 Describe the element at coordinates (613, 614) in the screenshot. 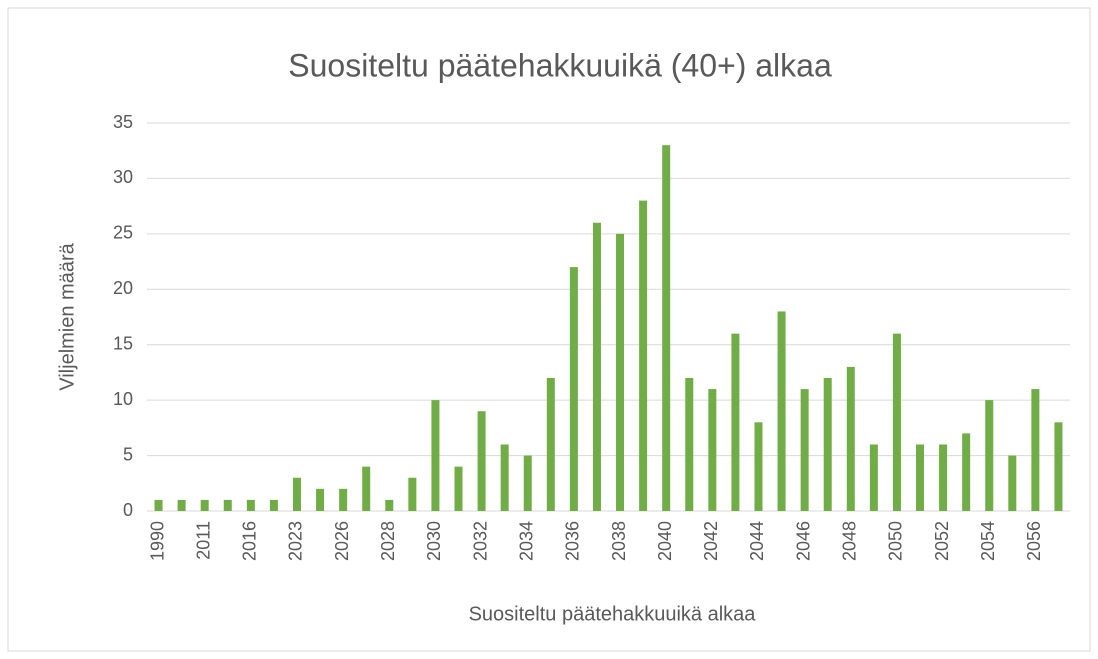

I see `x-axis-title: Suositeltu päätehakkuuikä alkaa` at that location.